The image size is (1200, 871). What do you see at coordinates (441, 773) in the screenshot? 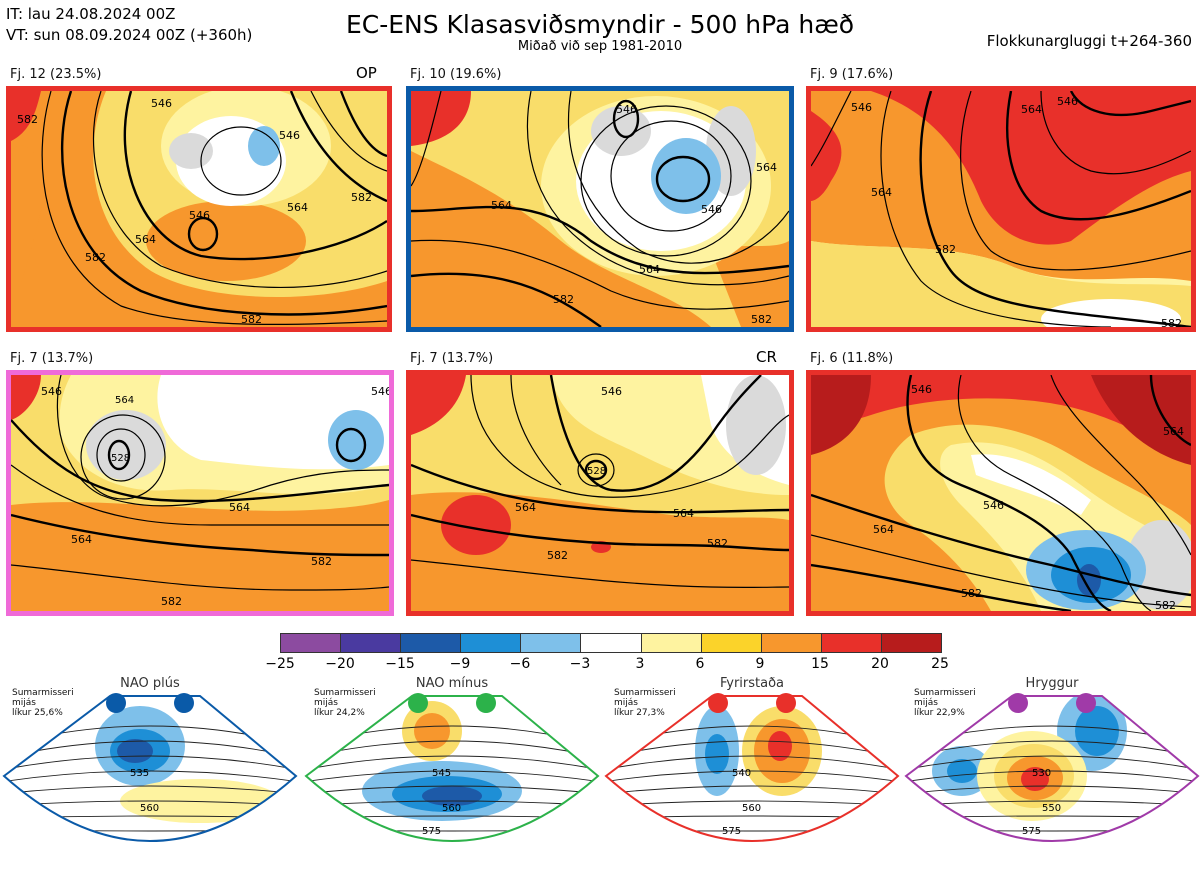
I see `regime-contour-label: 545` at bounding box center [441, 773].